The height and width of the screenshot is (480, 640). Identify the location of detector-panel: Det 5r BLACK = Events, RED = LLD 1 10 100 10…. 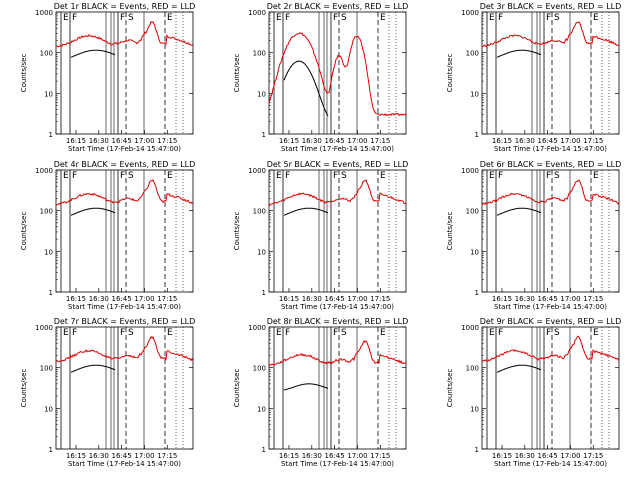
(320, 235).